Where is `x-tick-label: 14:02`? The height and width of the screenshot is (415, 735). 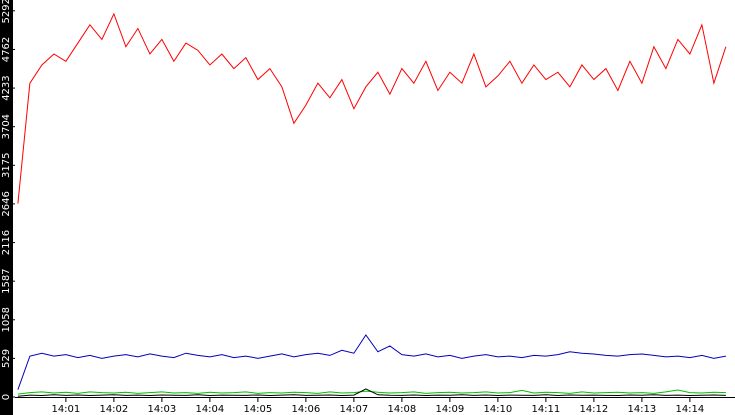 x-tick-label: 14:02 is located at coordinates (113, 409).